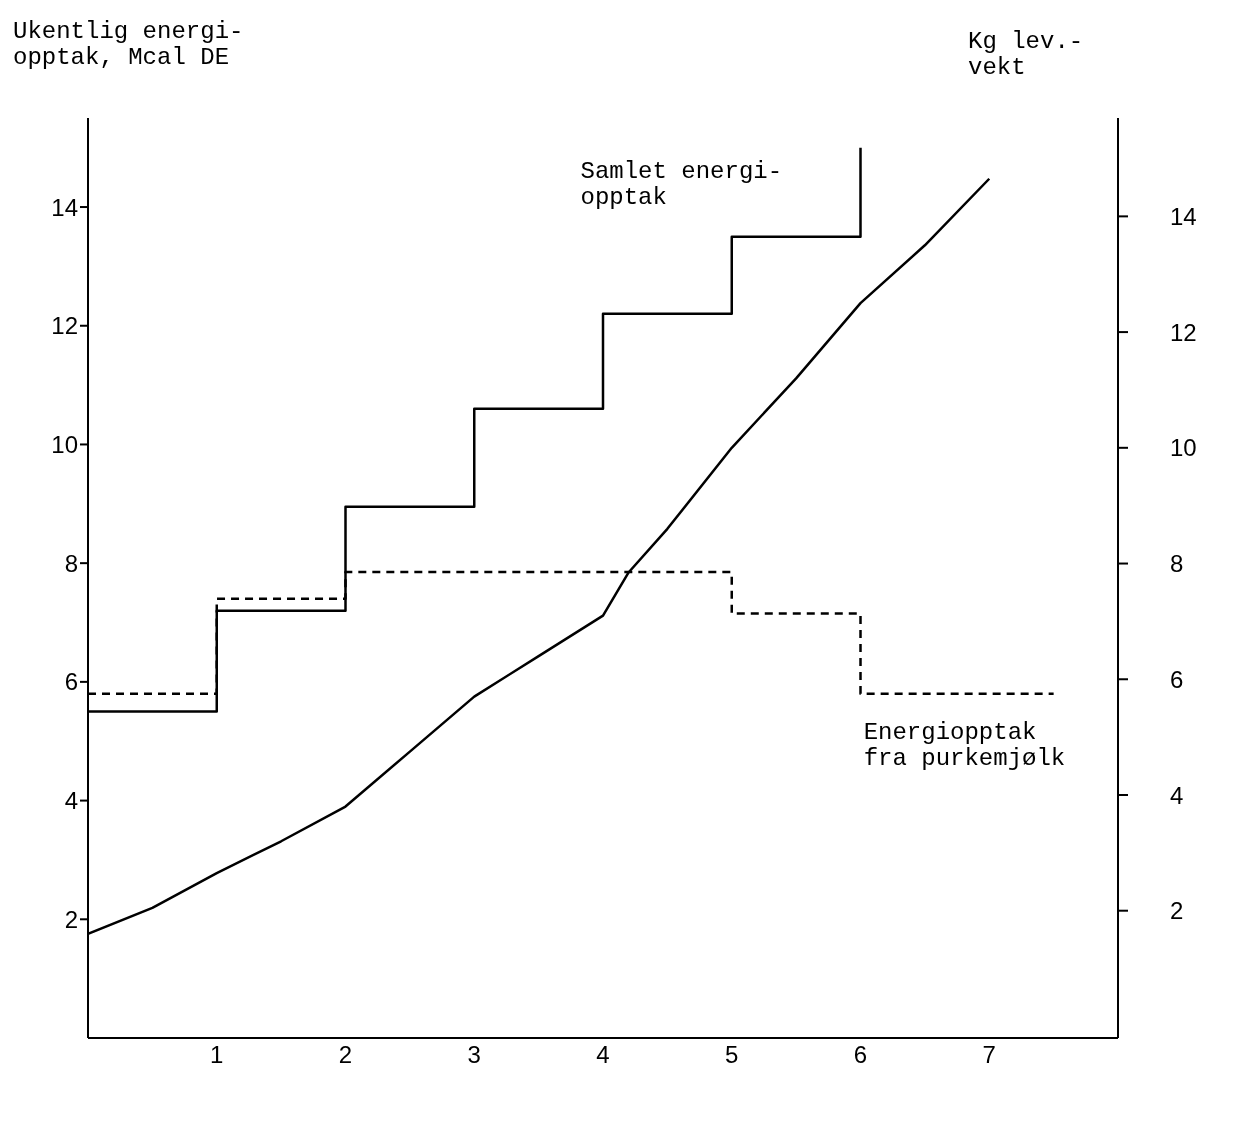 This screenshot has height=1130, width=1257. What do you see at coordinates (1183, 448) in the screenshot?
I see `y2-tick-label: 10` at bounding box center [1183, 448].